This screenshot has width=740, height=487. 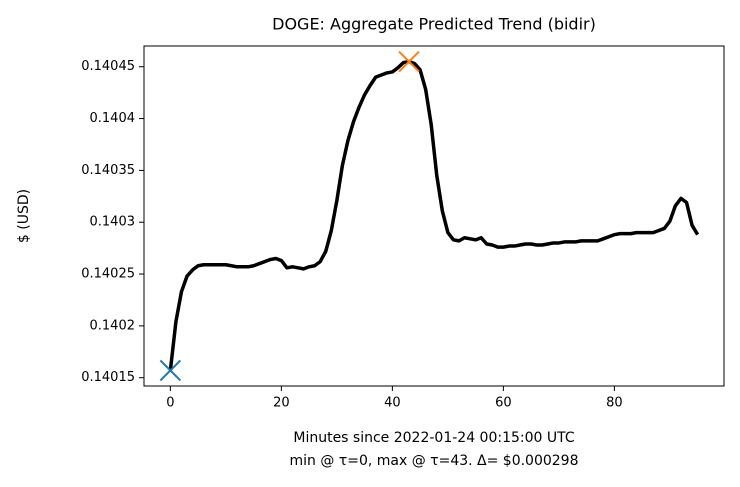 What do you see at coordinates (108, 170) in the screenshot?
I see `y-tick-label: 0.14035` at bounding box center [108, 170].